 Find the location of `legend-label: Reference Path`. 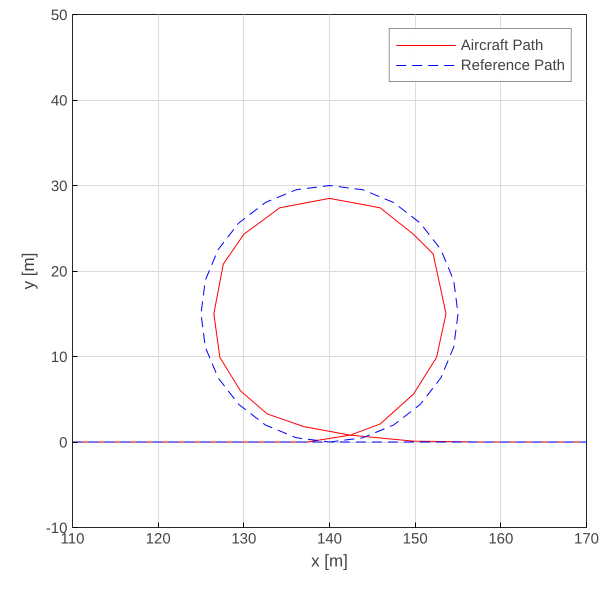

legend-label: Reference Path is located at coordinates (512, 65).